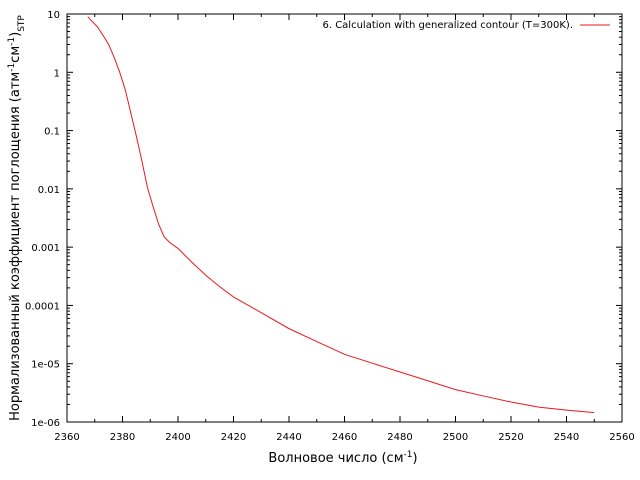 The width and height of the screenshot is (640, 480). I want to click on y-tick-label: 1, so click(57, 73).